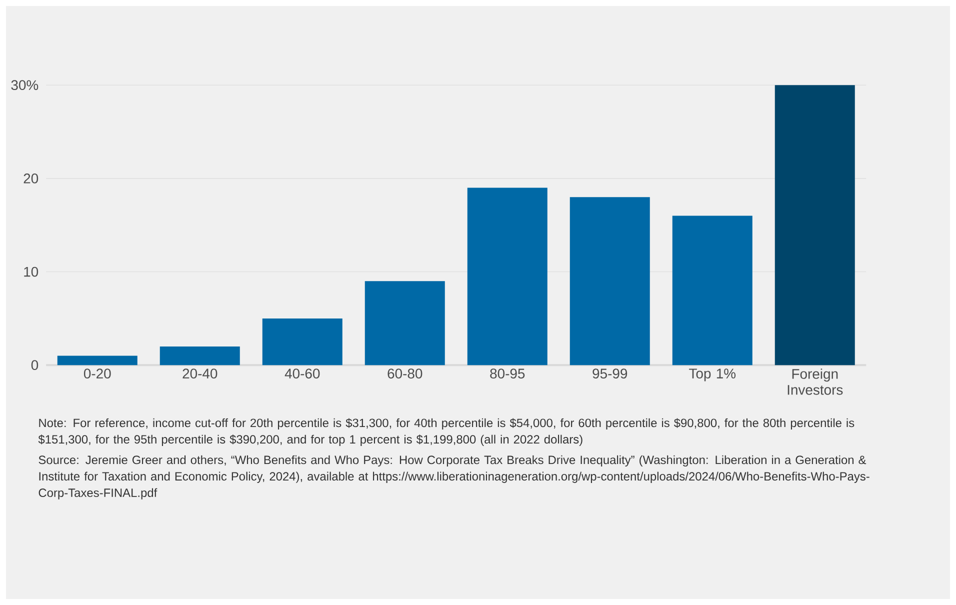 This screenshot has width=956, height=605. I want to click on y-tick-label: 10, so click(31, 271).